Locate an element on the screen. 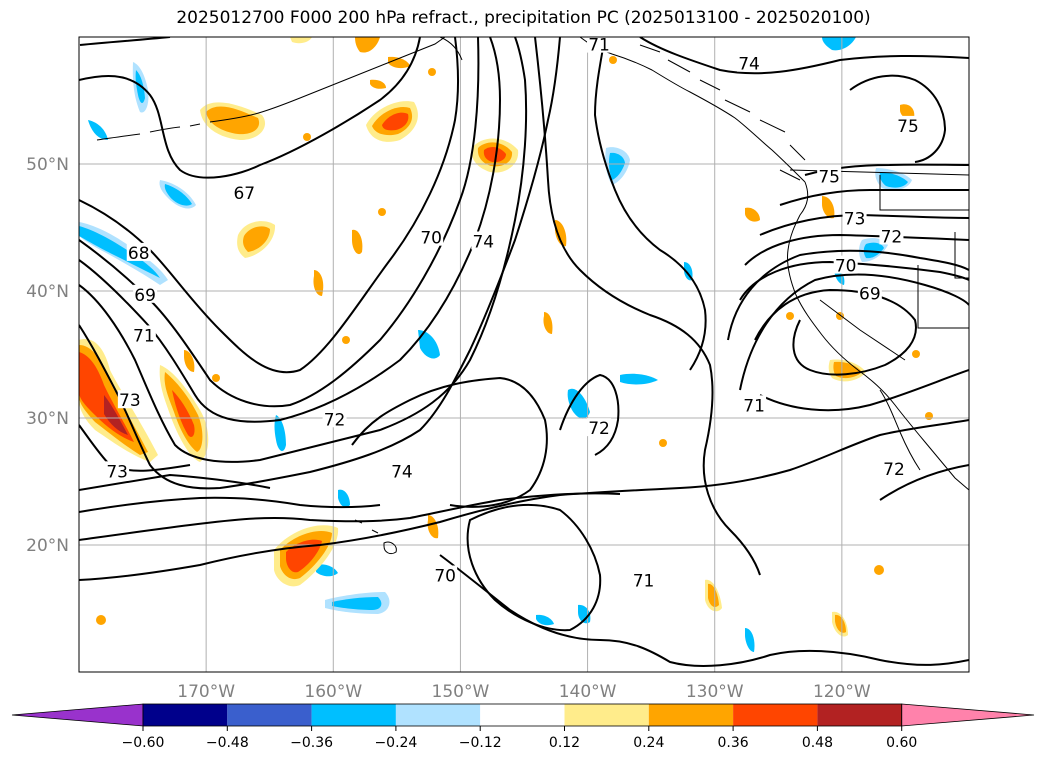 The width and height of the screenshot is (1047, 765). contour-label: 73 is located at coordinates (855, 220).